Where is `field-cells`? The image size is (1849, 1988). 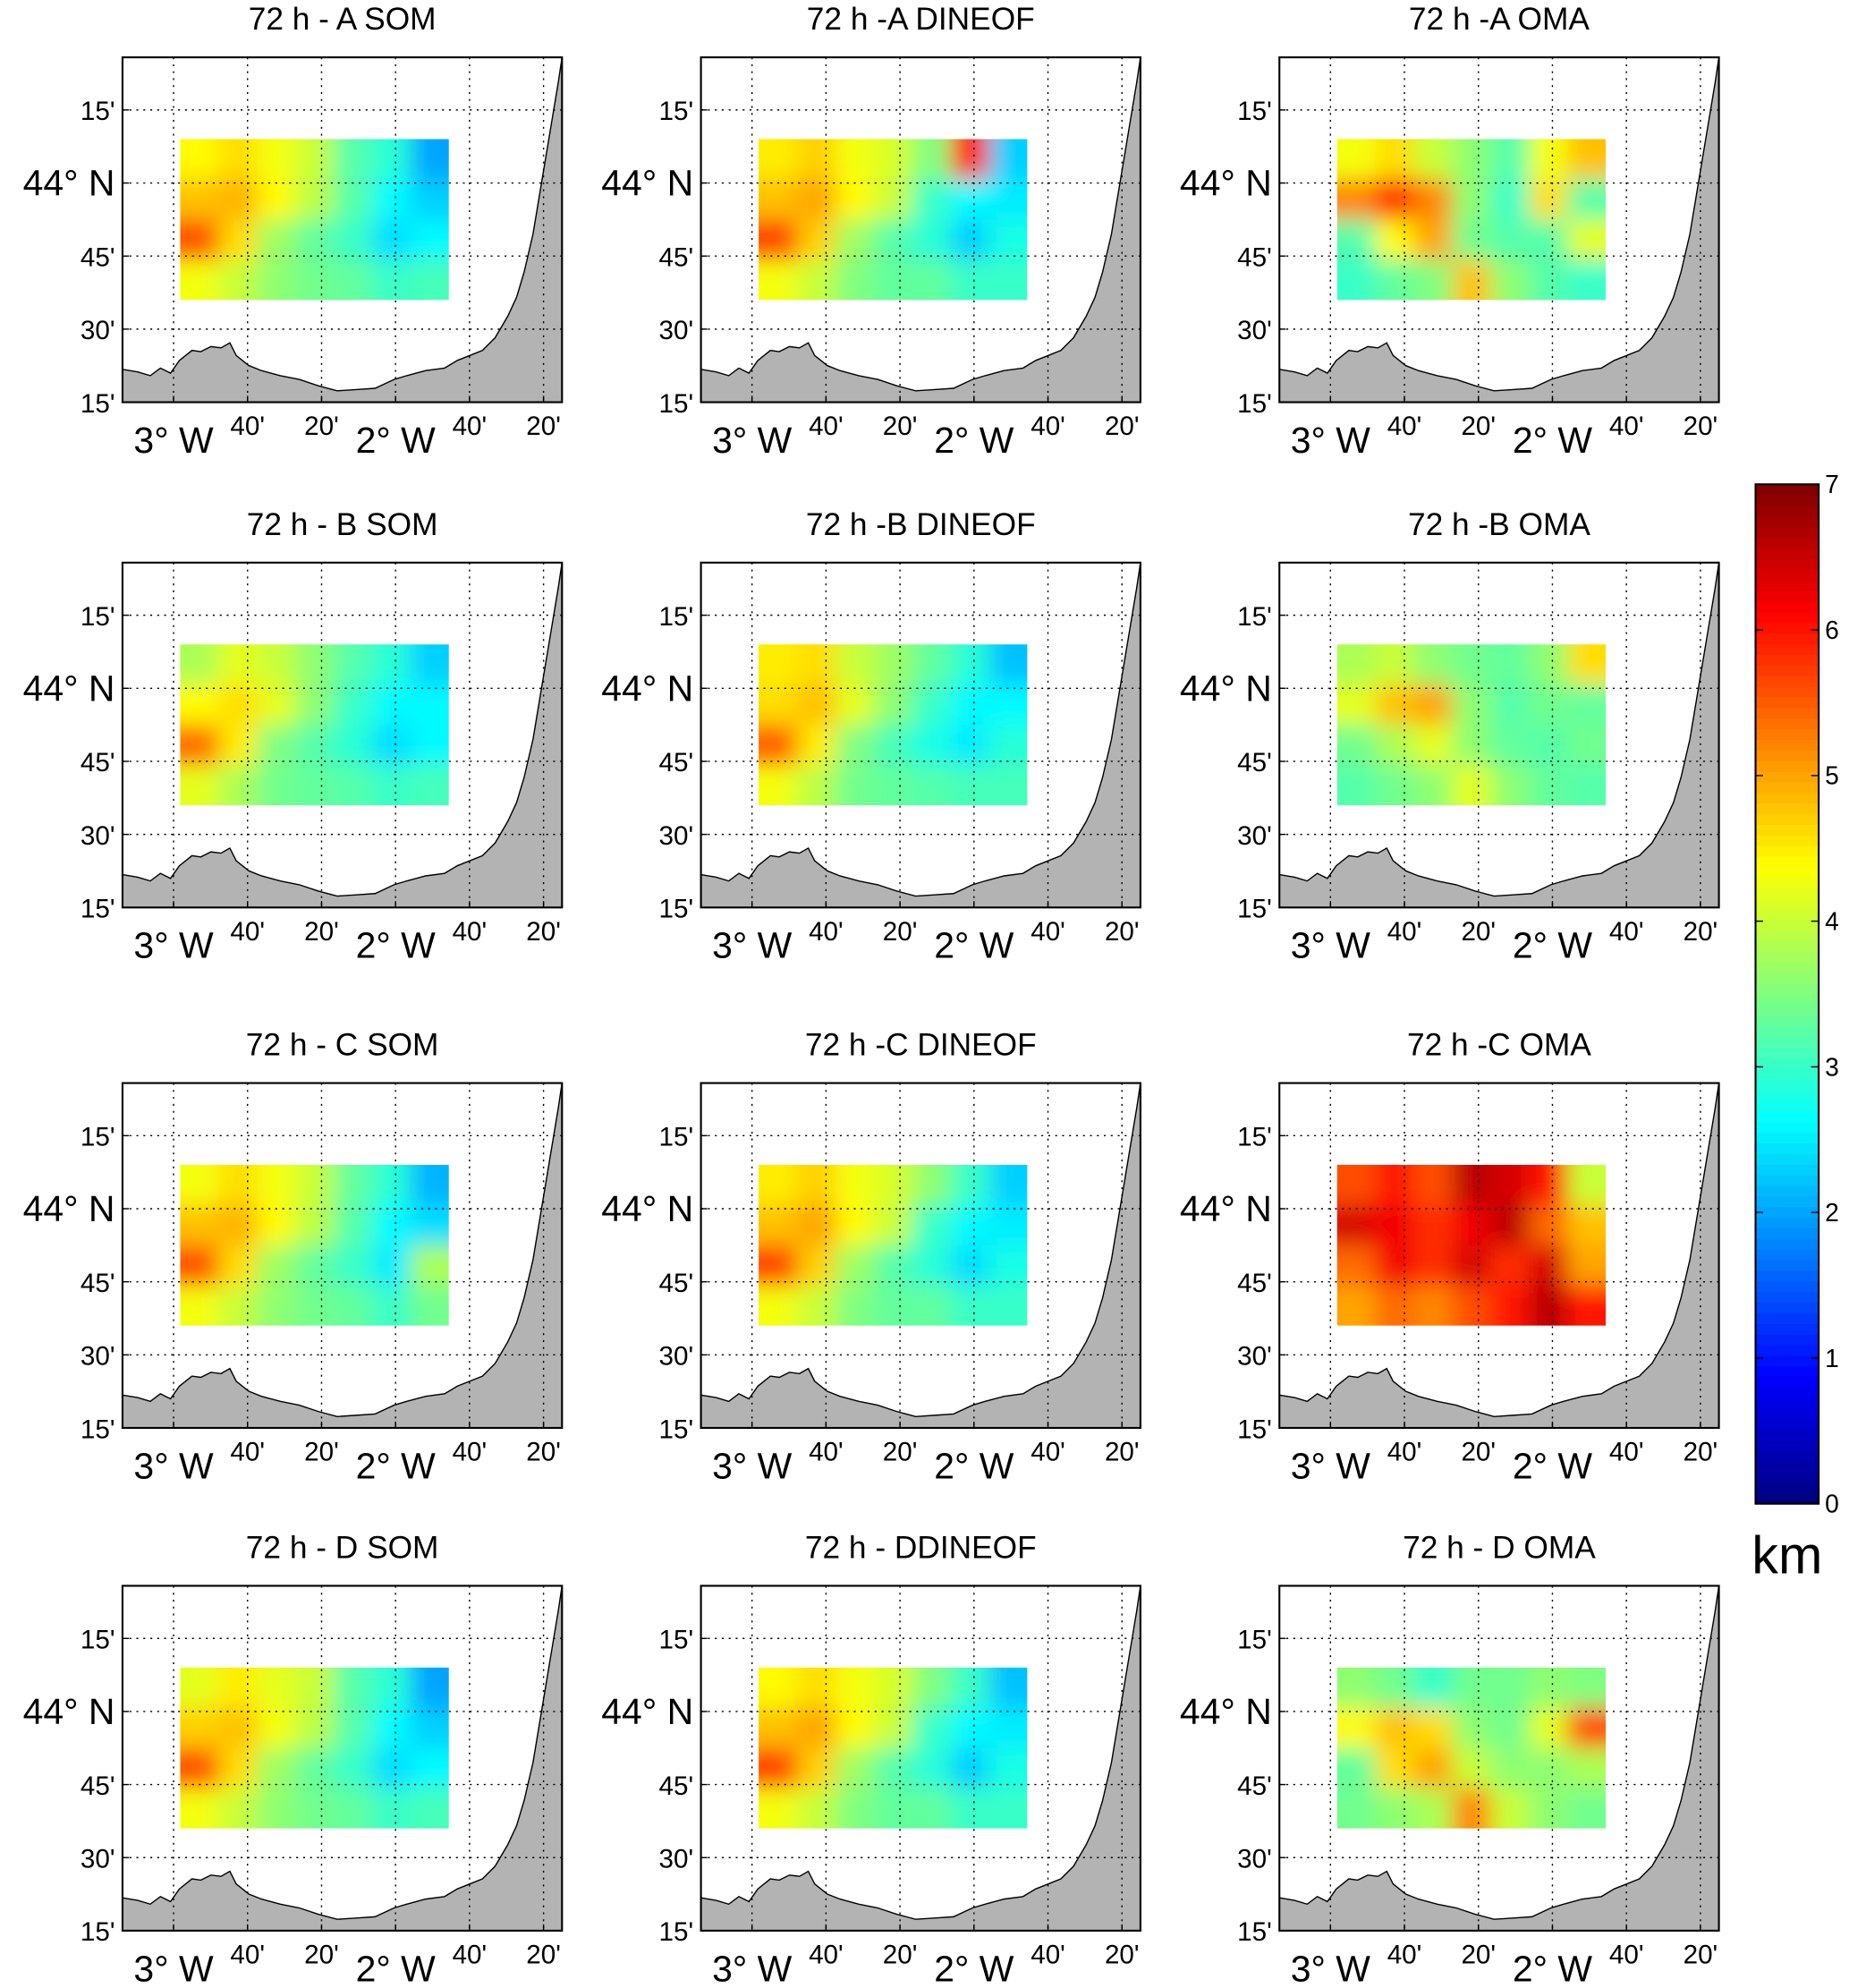 field-cells is located at coordinates (1471, 724).